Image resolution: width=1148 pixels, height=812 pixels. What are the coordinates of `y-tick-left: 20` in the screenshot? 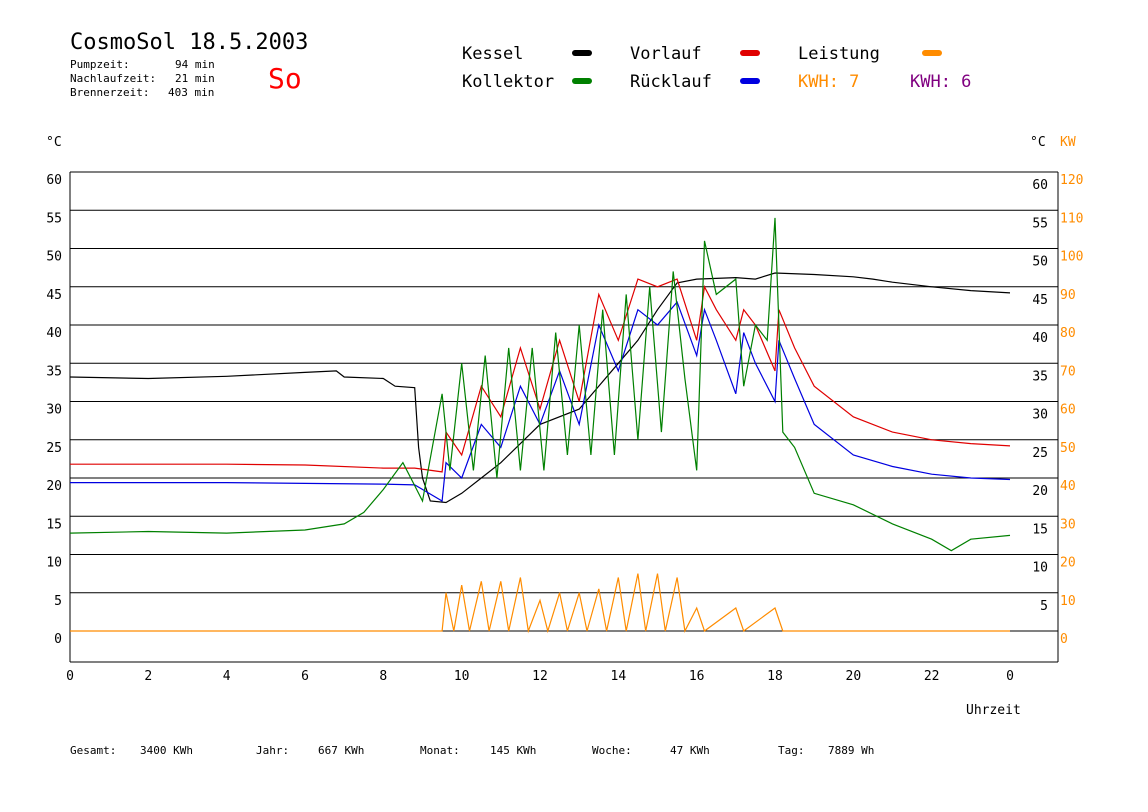 It's located at (54, 486).